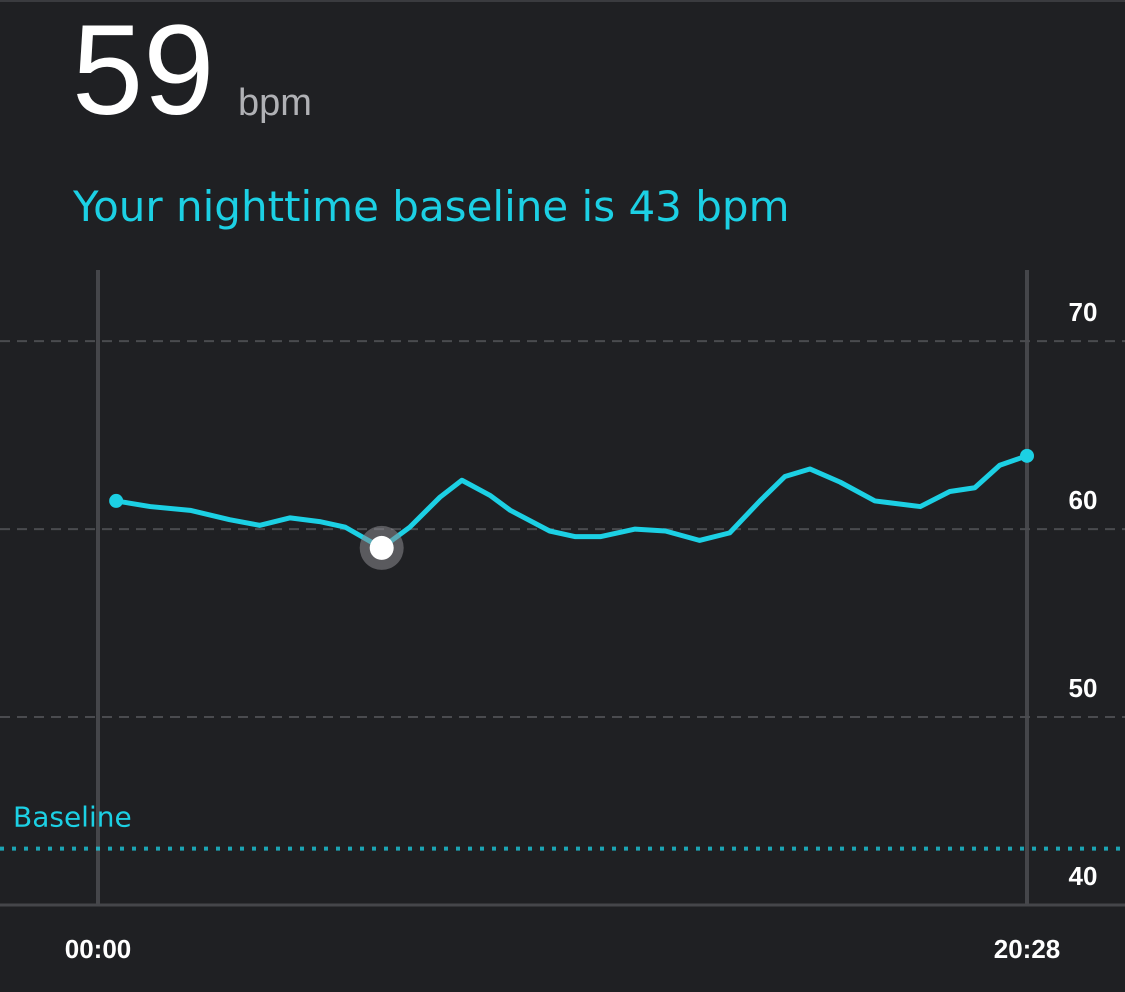 The image size is (1125, 992). Describe the element at coordinates (1083, 500) in the screenshot. I see `y-tick-label: 60` at that location.